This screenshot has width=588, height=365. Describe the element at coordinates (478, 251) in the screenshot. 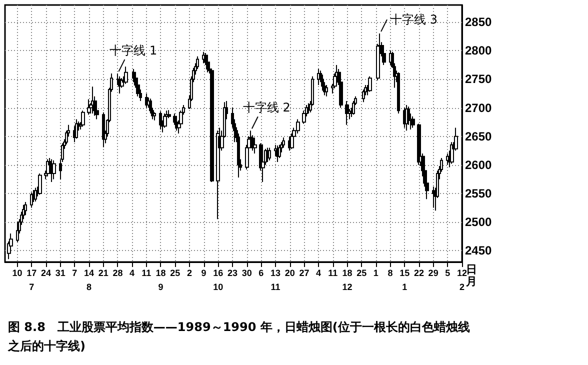

I see `y-tick-label: 2450` at that location.